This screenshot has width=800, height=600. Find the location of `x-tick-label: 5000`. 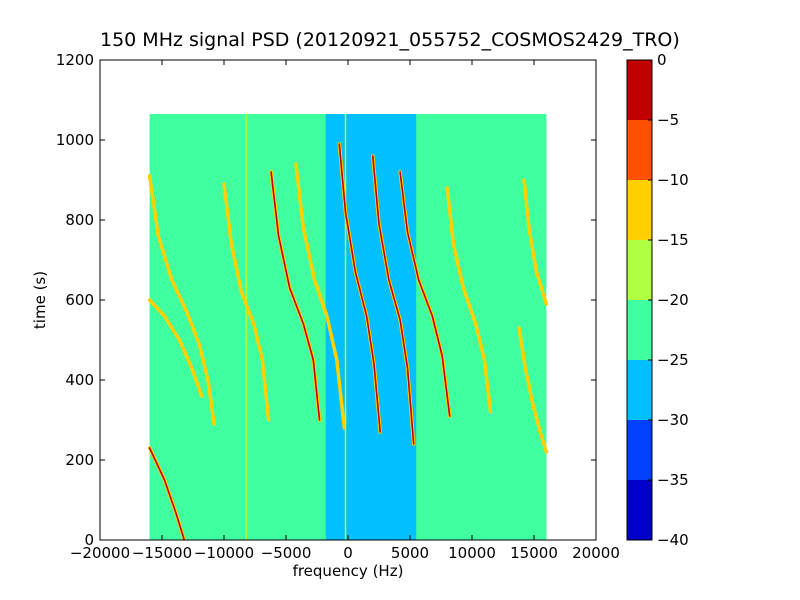

x-tick-label: 5000 is located at coordinates (410, 553).